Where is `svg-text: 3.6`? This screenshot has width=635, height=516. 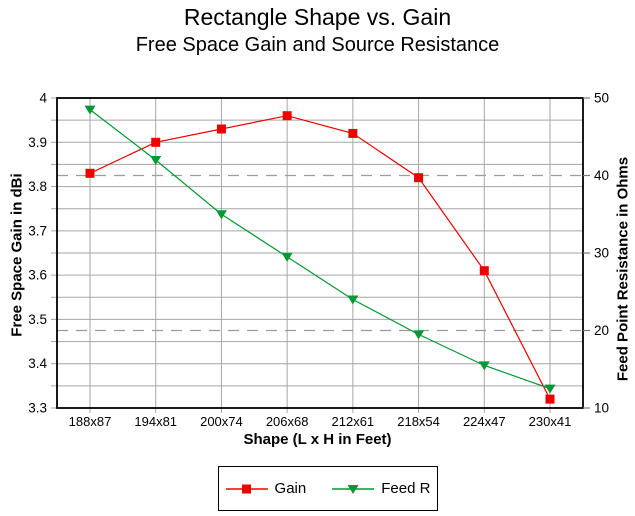
svg-text: 3.6 is located at coordinates (37, 275).